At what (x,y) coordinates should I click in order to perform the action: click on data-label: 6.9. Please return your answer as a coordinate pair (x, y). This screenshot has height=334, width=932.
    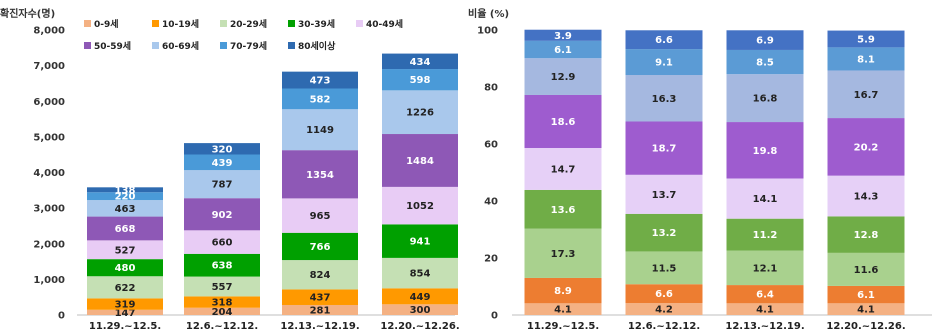
    Looking at the image, I should click on (765, 41).